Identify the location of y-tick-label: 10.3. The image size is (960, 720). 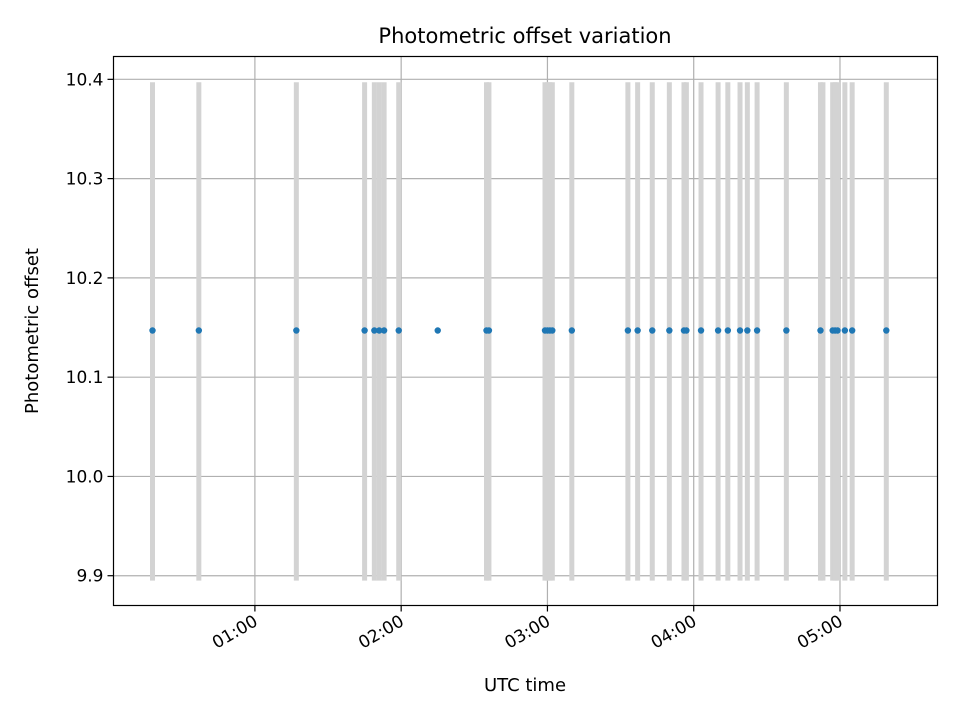
(85, 180).